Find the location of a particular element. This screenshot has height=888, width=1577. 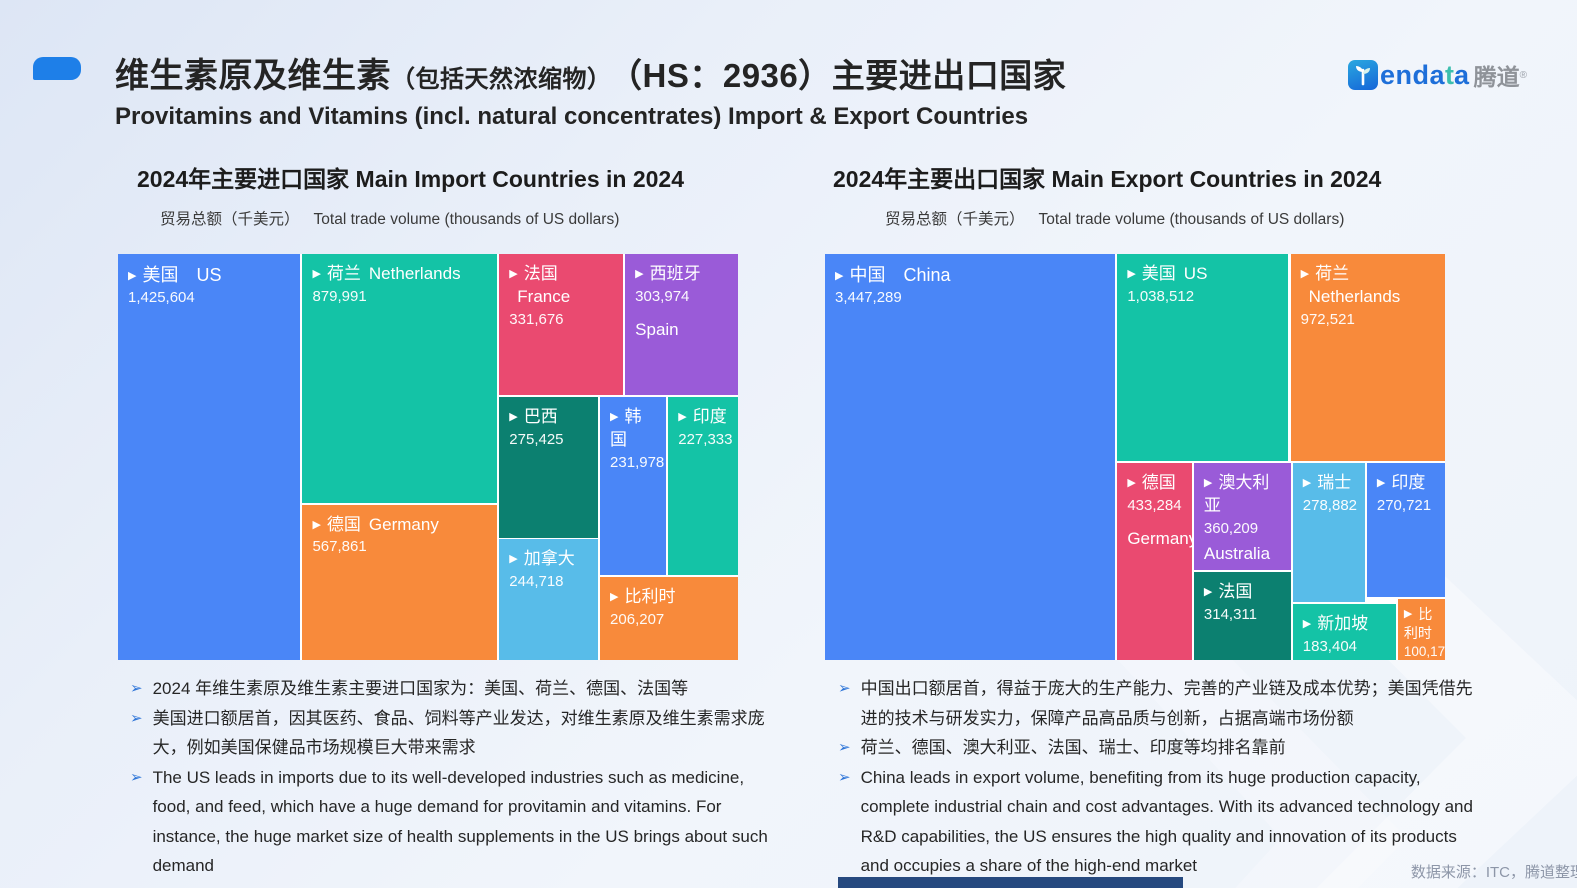

country-name-zh: 德国 is located at coordinates (343, 524).